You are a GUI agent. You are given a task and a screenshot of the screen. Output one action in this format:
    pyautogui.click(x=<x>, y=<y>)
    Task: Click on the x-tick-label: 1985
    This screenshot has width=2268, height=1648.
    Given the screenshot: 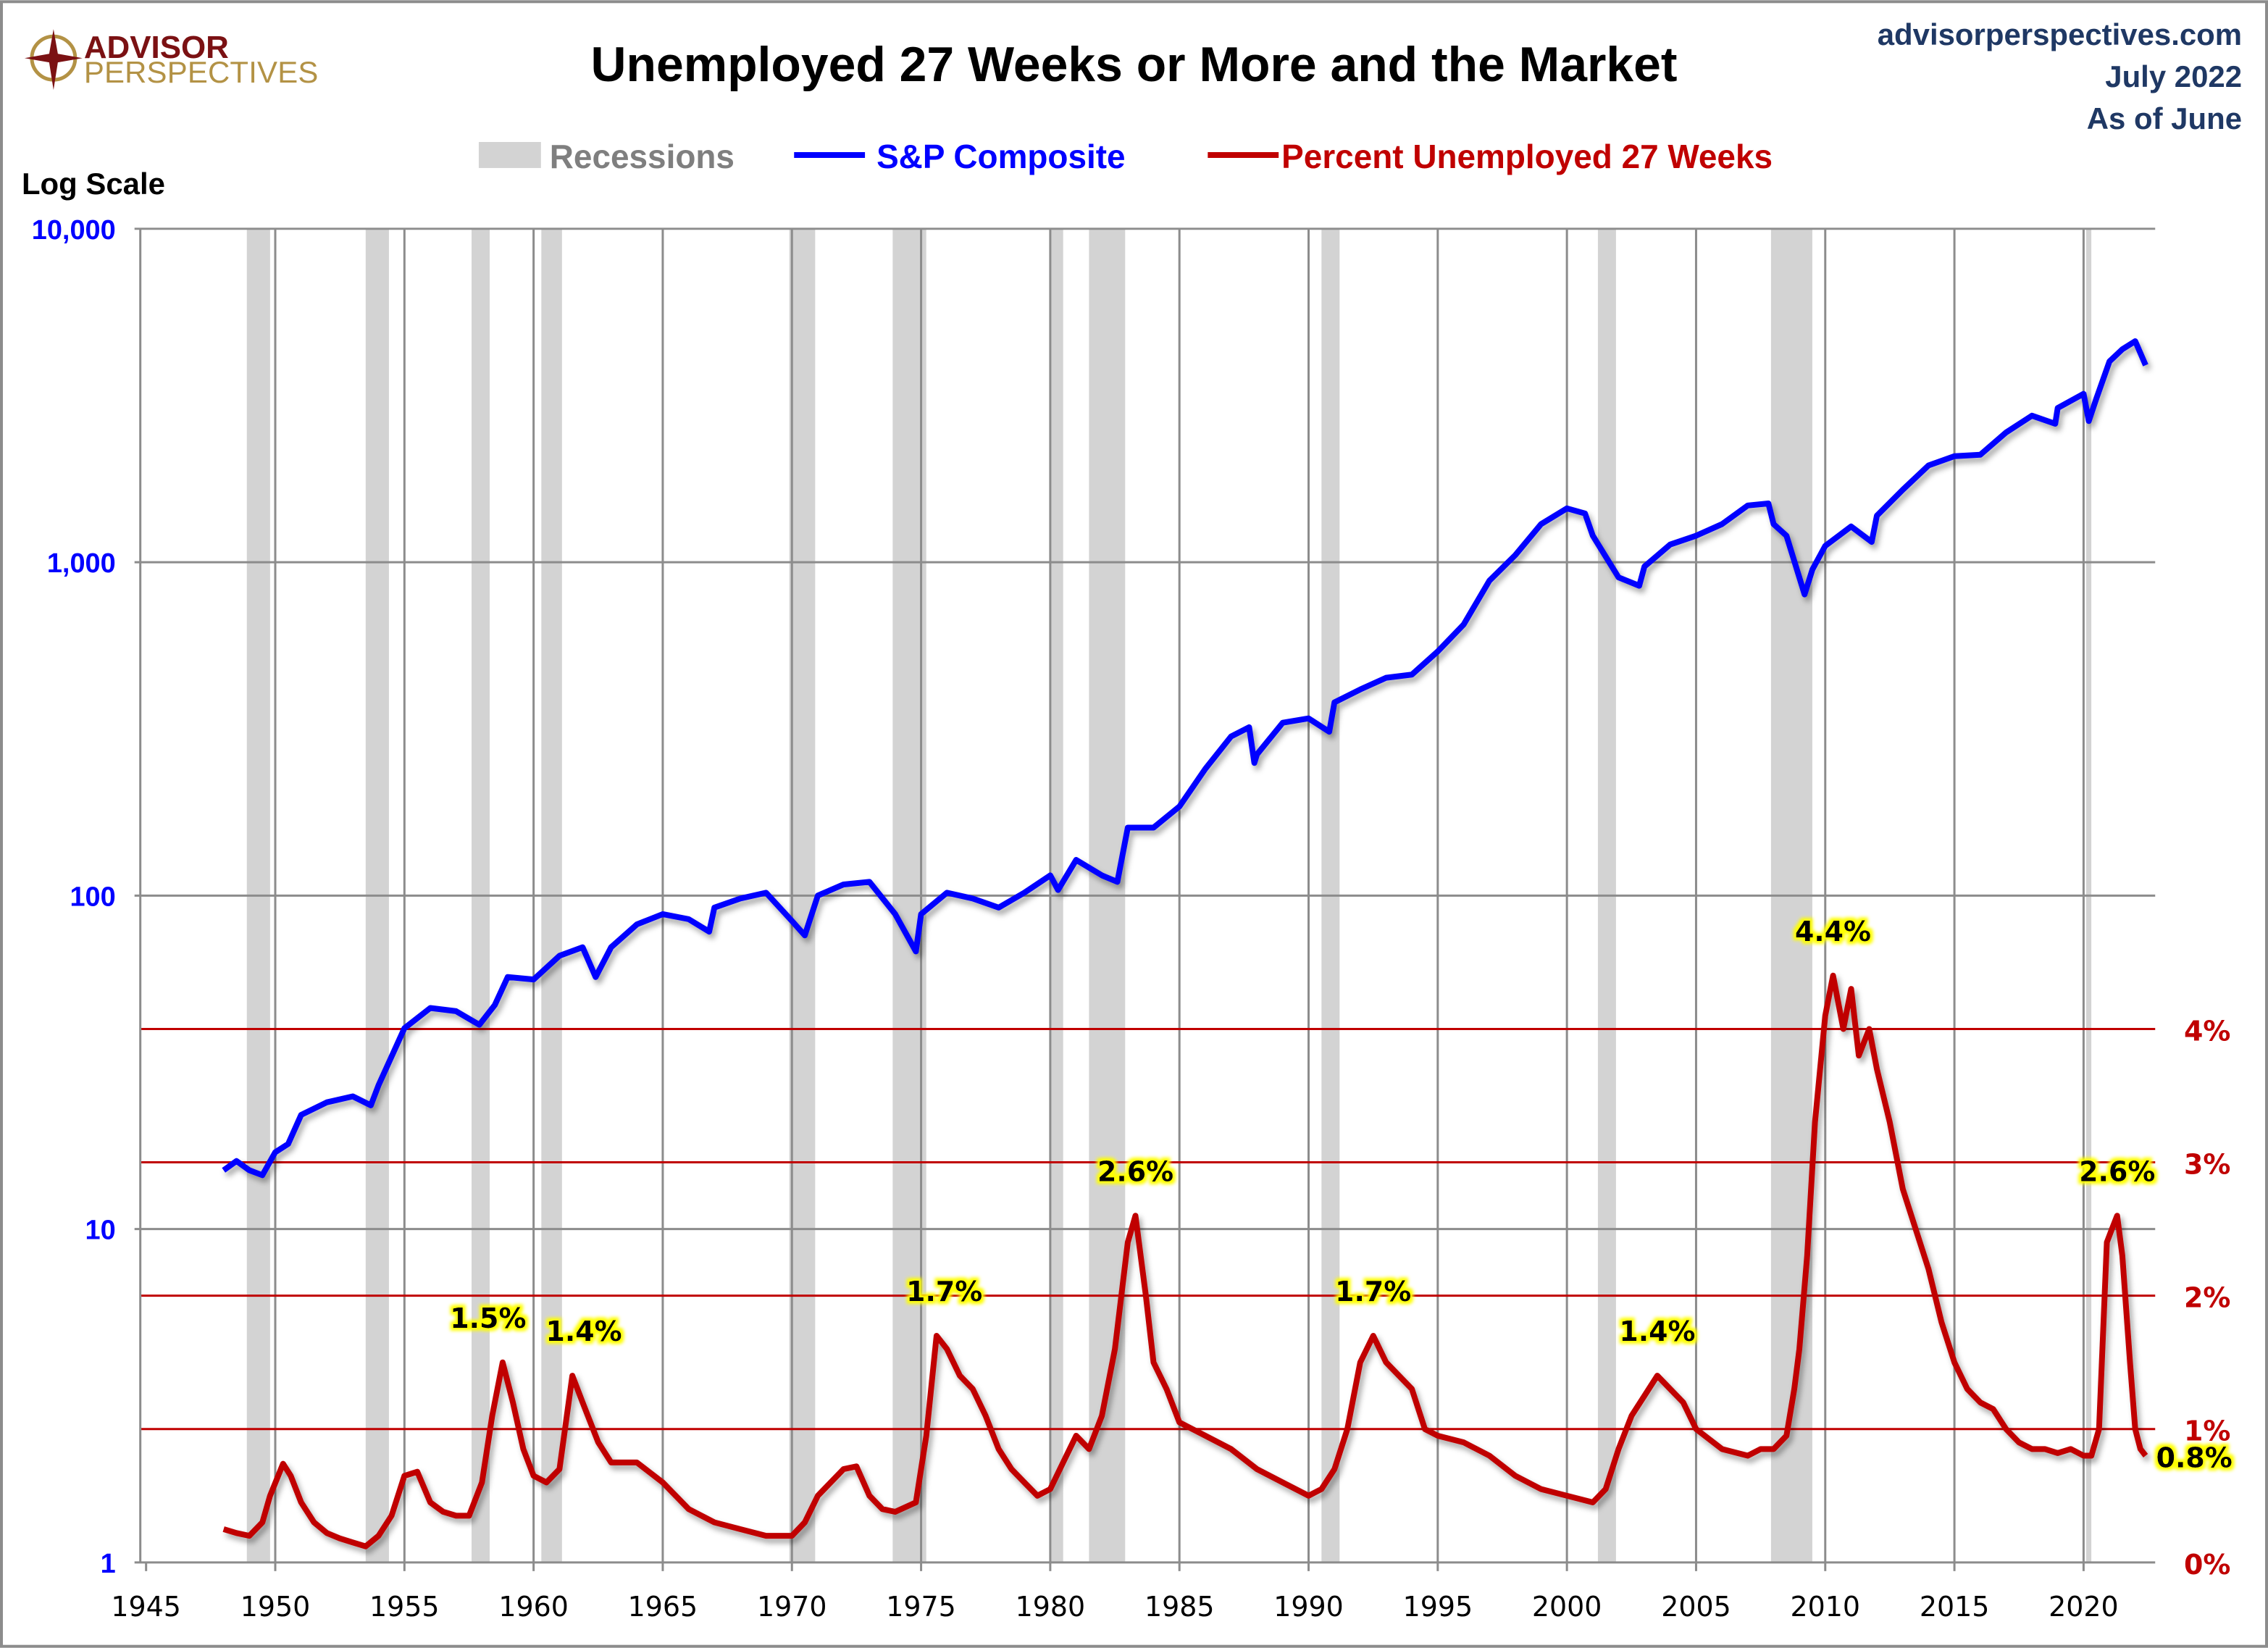 What is the action you would take?
    pyautogui.click(x=1180, y=1607)
    